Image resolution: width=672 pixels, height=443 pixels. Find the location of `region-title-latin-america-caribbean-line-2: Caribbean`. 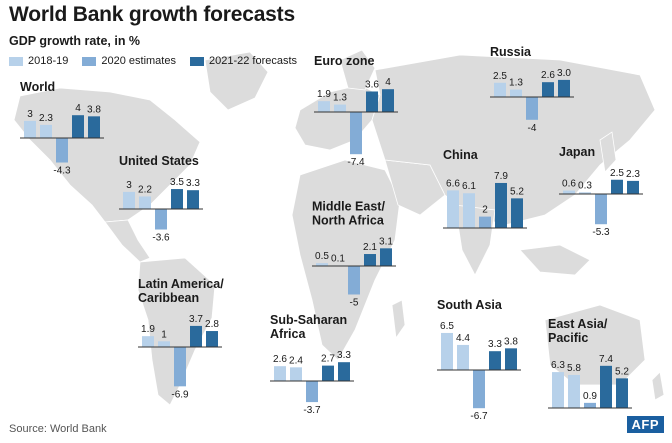

region-title-latin-america-caribbean-line-2: Caribbean is located at coordinates (168, 298).